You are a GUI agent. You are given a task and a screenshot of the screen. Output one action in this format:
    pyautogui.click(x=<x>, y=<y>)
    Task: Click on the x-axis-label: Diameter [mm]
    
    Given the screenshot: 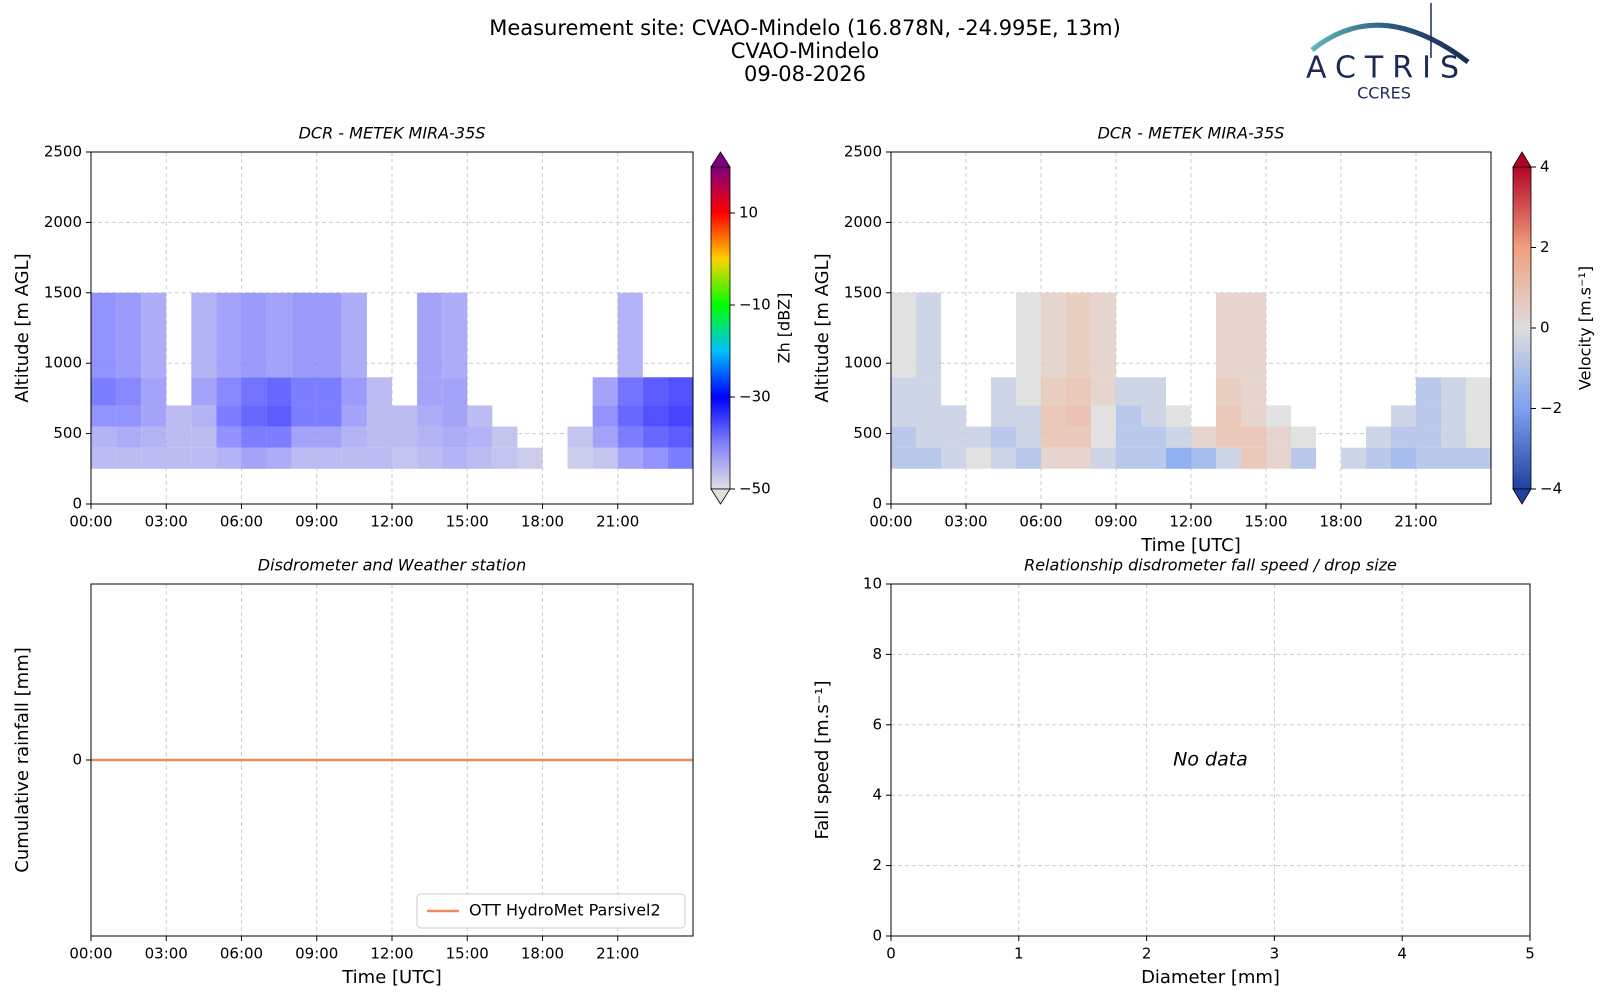 What is the action you would take?
    pyautogui.click(x=1210, y=977)
    